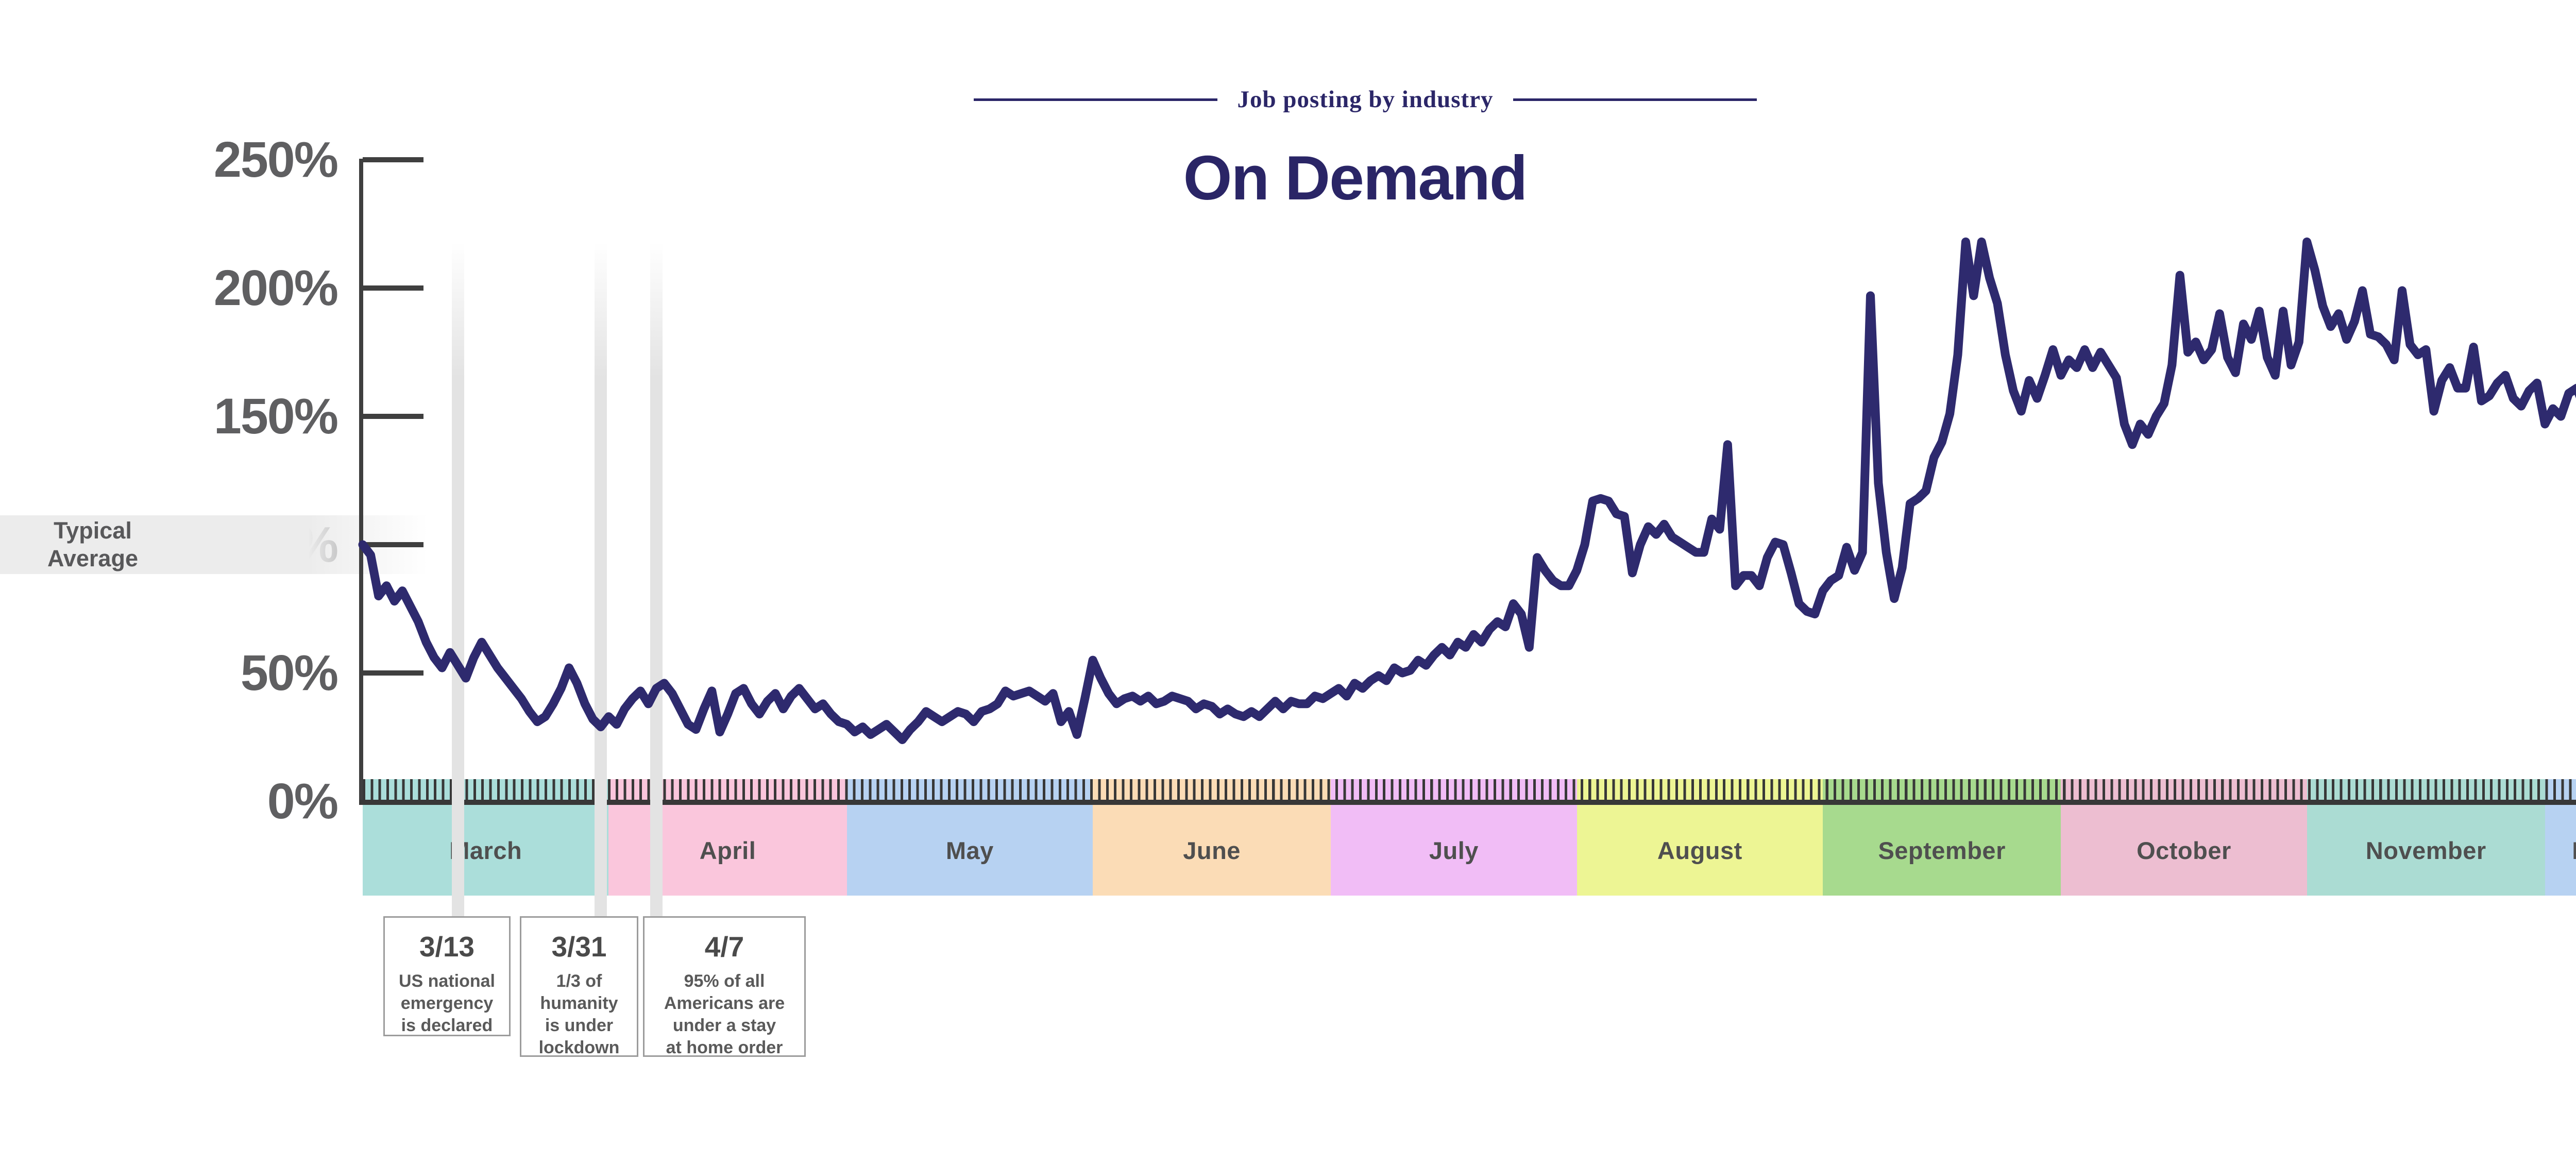 This screenshot has height=1162, width=2576. Describe the element at coordinates (969, 850) in the screenshot. I see `month-band-may: May` at that location.